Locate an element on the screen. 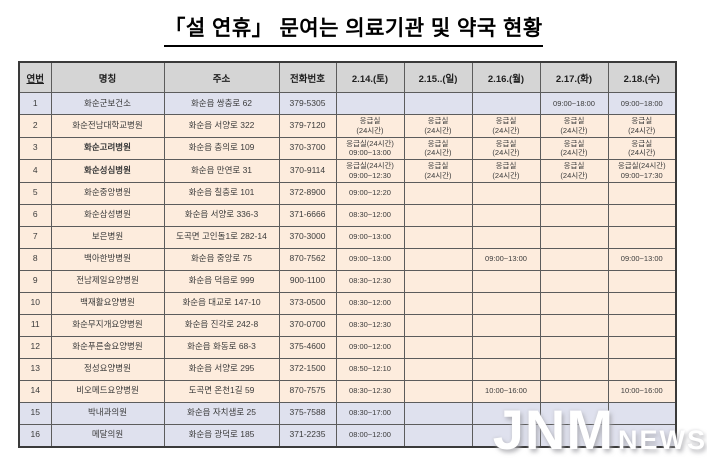 The height and width of the screenshot is (468, 707). schedule-sat: 08:30~12:00 is located at coordinates (370, 215).